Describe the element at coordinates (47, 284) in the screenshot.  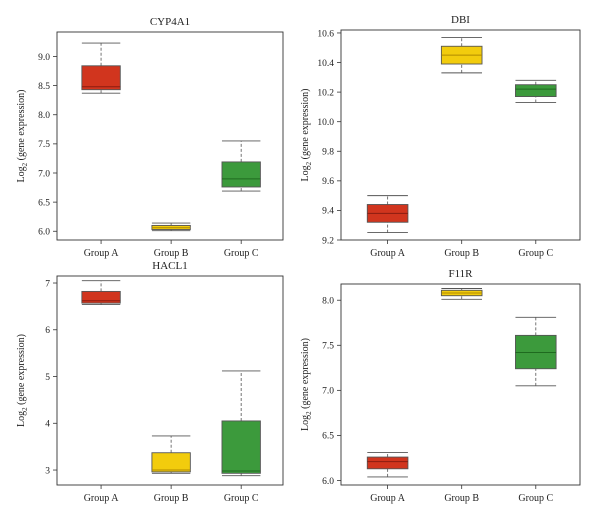
I see `y-tick-label: 7` at that location.